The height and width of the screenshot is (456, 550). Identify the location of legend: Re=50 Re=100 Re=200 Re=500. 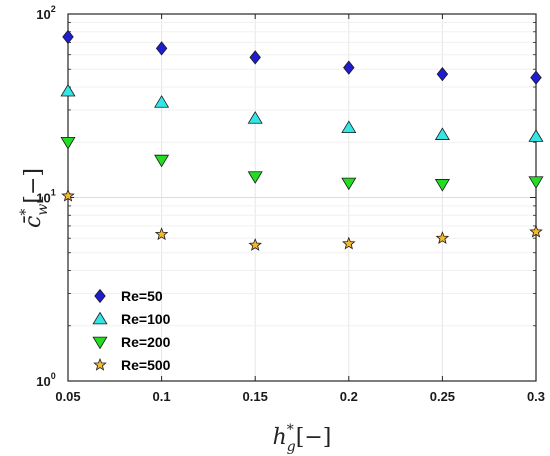
(131, 330).